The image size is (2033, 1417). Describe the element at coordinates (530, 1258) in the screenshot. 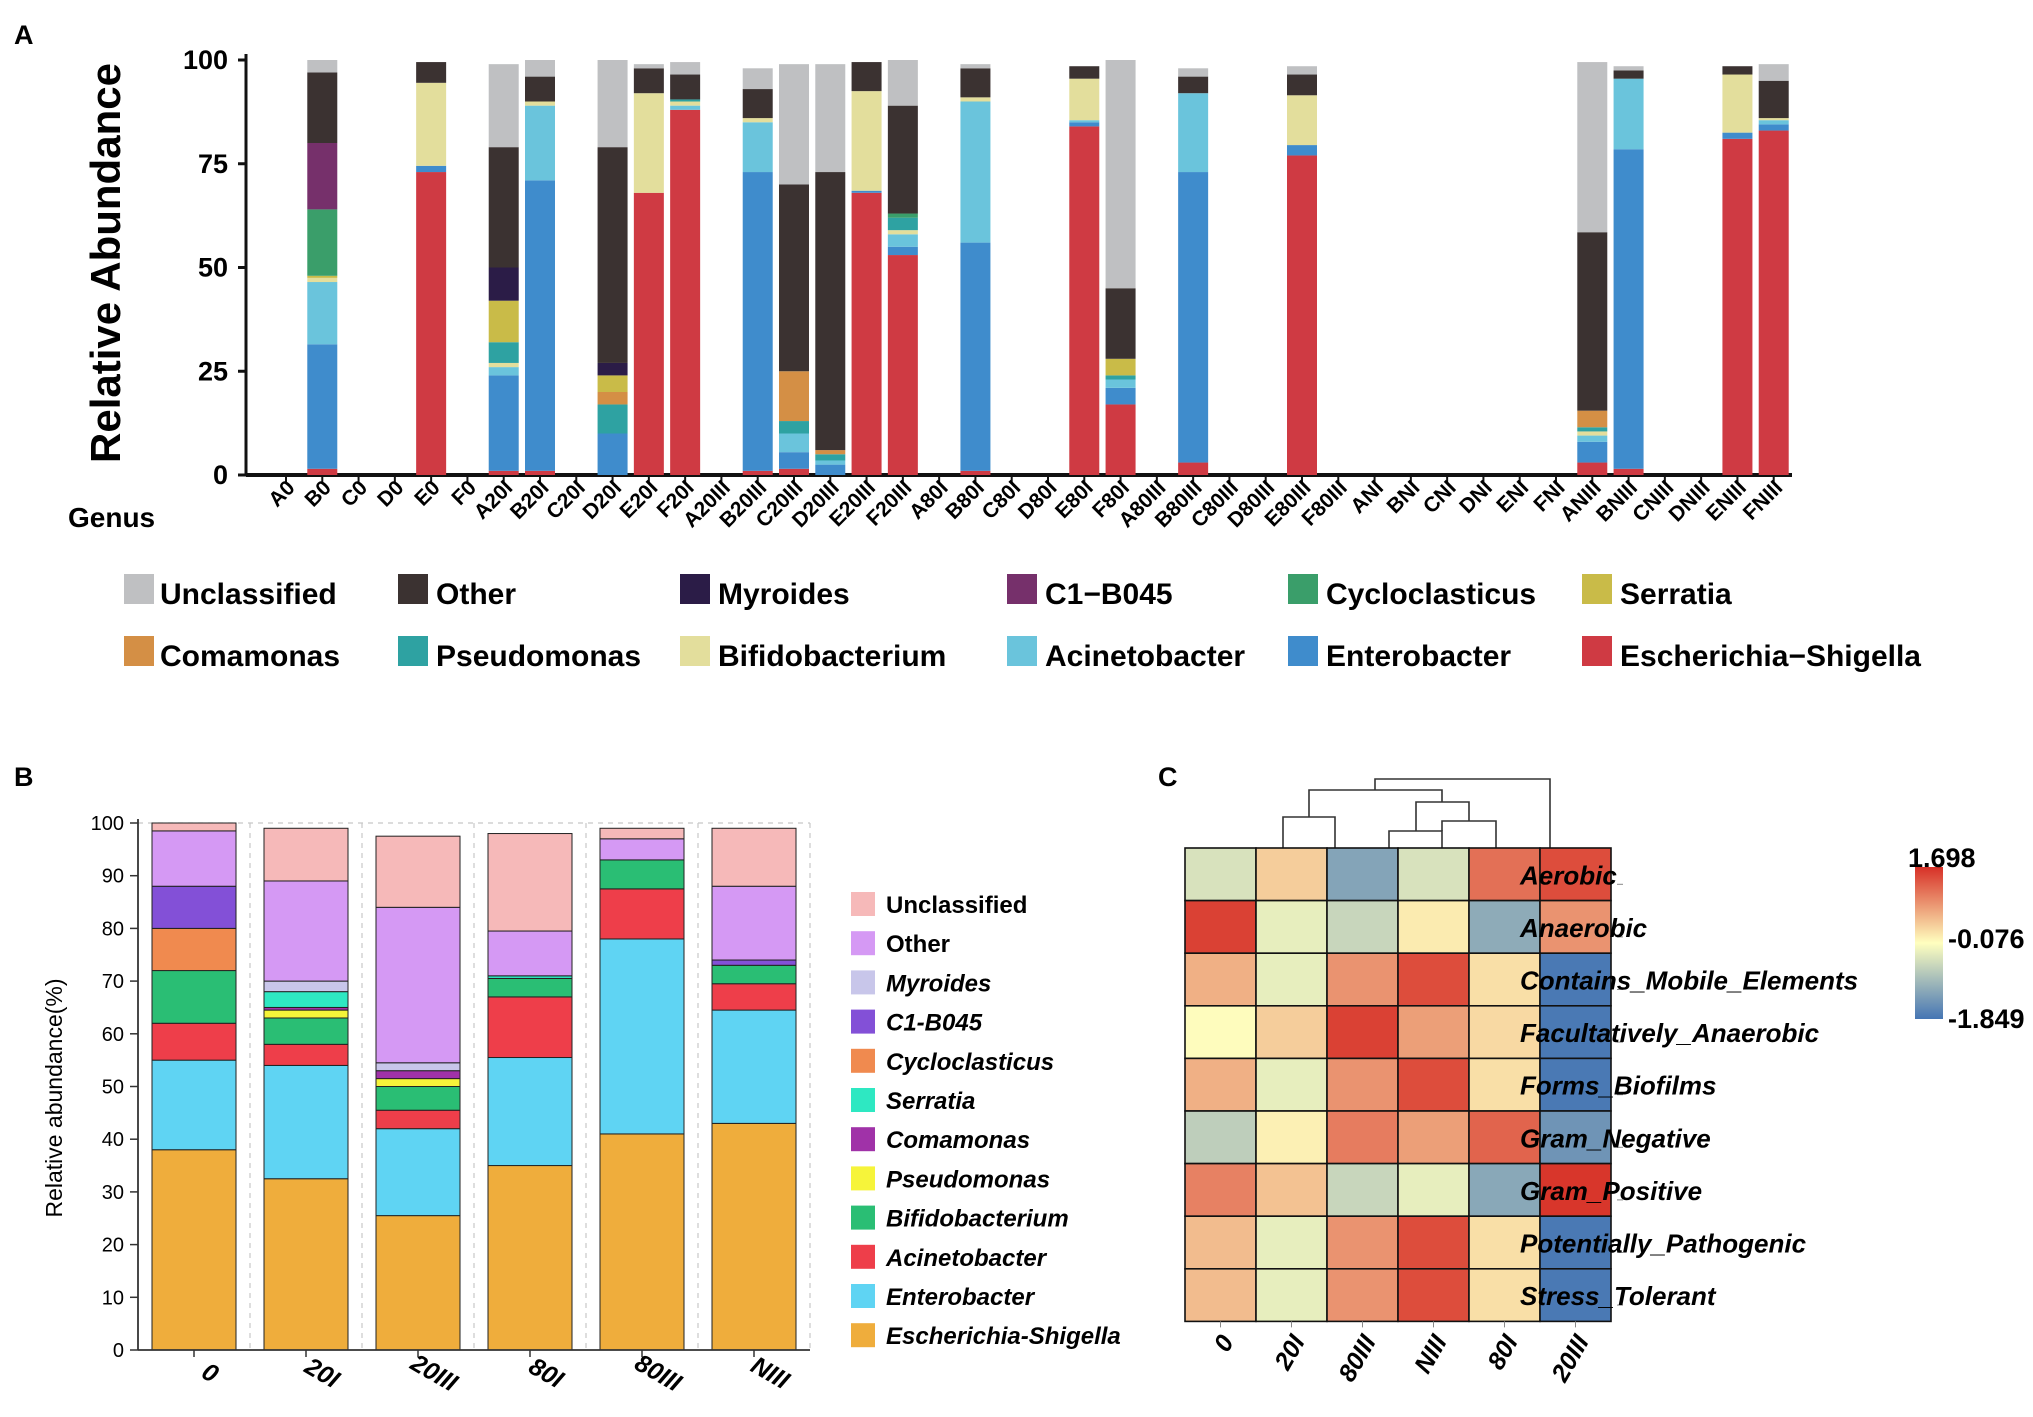

I see `panel-b-bar-80i-escherichia-shigella` at that location.